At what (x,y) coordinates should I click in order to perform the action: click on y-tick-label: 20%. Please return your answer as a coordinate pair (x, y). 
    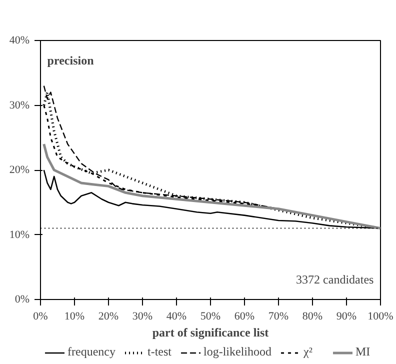
    Looking at the image, I should click on (19, 170).